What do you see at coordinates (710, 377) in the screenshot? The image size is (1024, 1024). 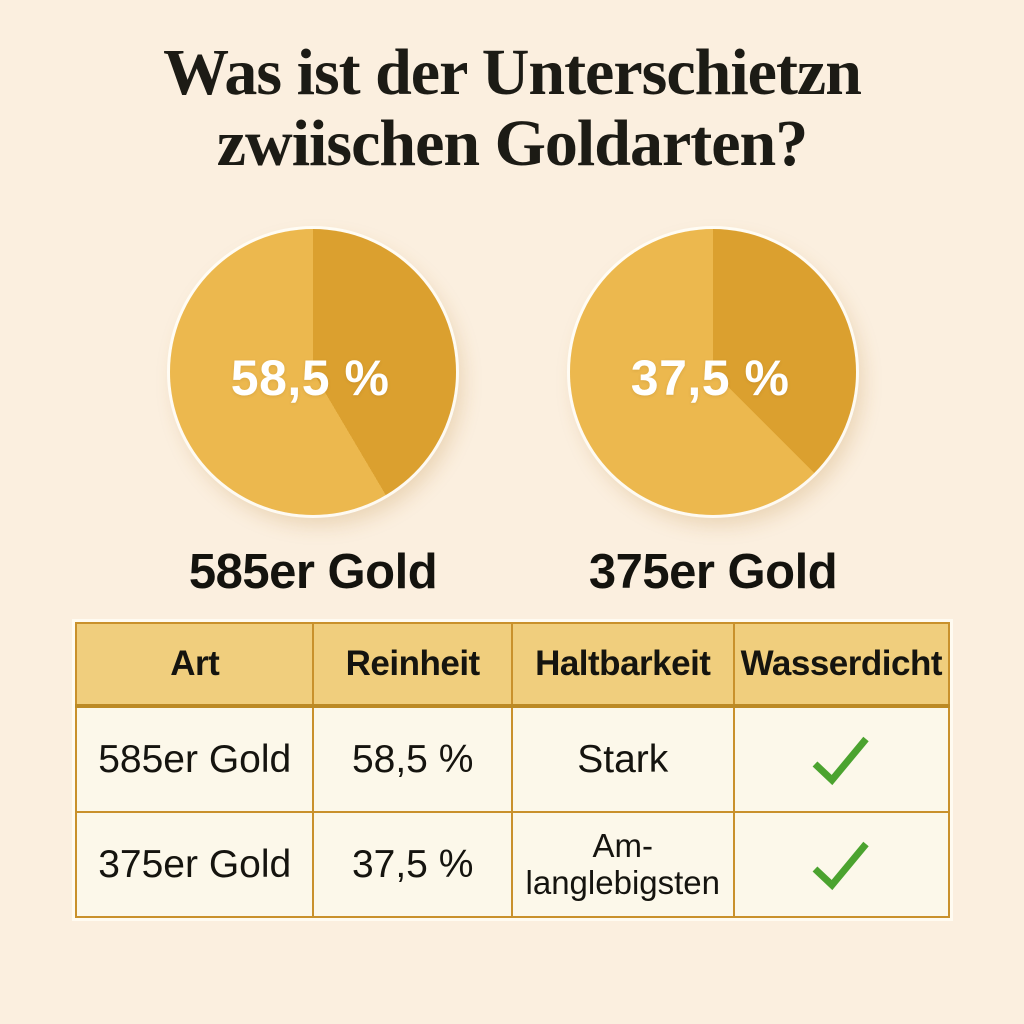 I see `pie-375-percent-label: 37,5 %` at bounding box center [710, 377].